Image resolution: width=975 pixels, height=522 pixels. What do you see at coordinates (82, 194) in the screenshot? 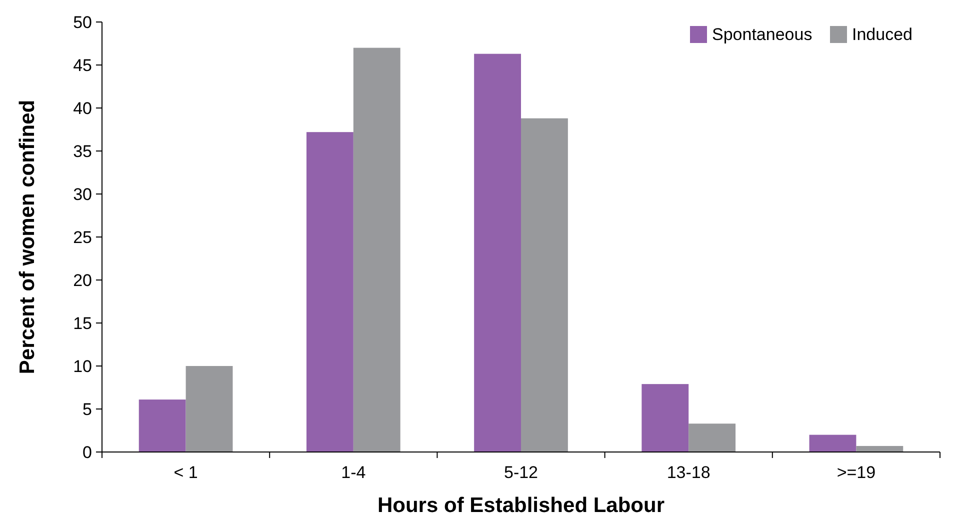
I see `y-tick-label: 30` at bounding box center [82, 194].